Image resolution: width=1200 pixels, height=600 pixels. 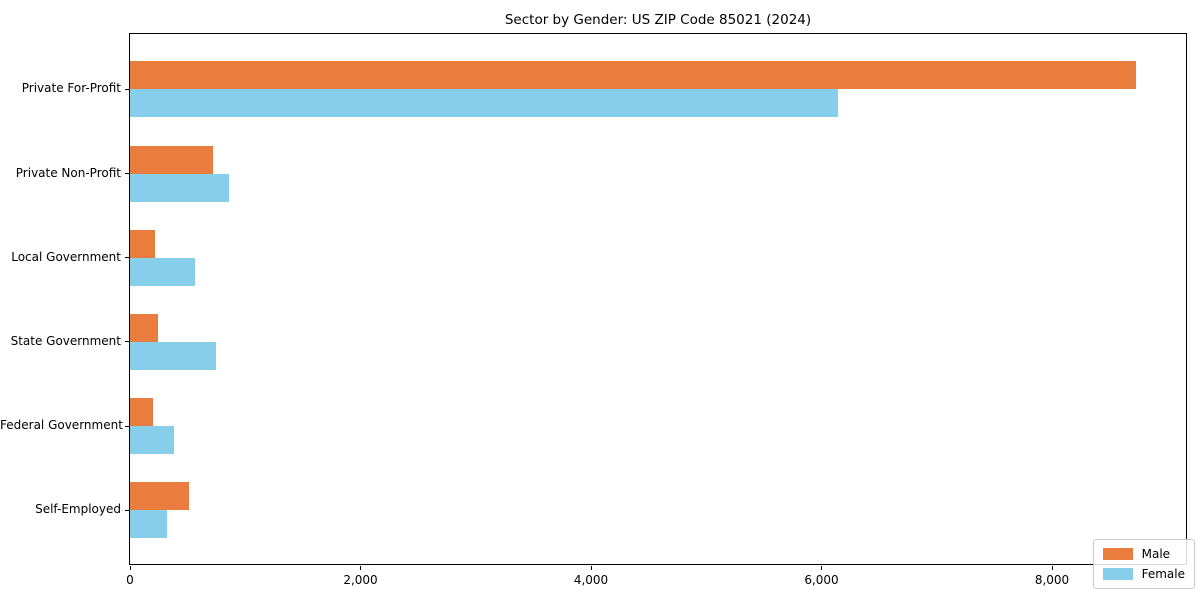 I want to click on y-tick-label-private-non-profit: Private Non-Profit, so click(x=68, y=172).